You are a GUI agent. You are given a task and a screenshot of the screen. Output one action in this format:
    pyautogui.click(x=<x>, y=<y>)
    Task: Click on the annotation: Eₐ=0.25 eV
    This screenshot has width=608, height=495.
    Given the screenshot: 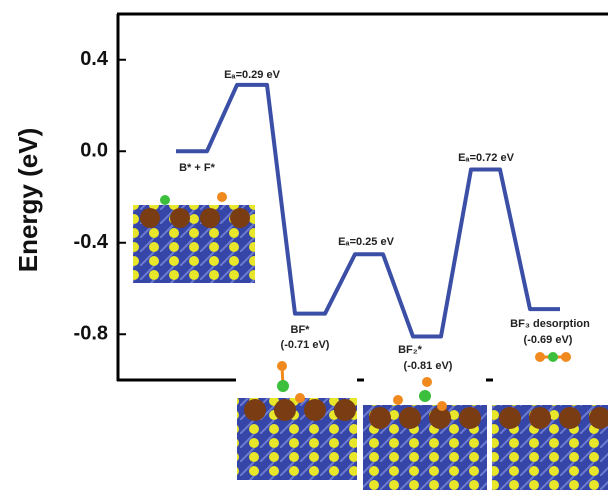 What is the action you would take?
    pyautogui.click(x=366, y=242)
    